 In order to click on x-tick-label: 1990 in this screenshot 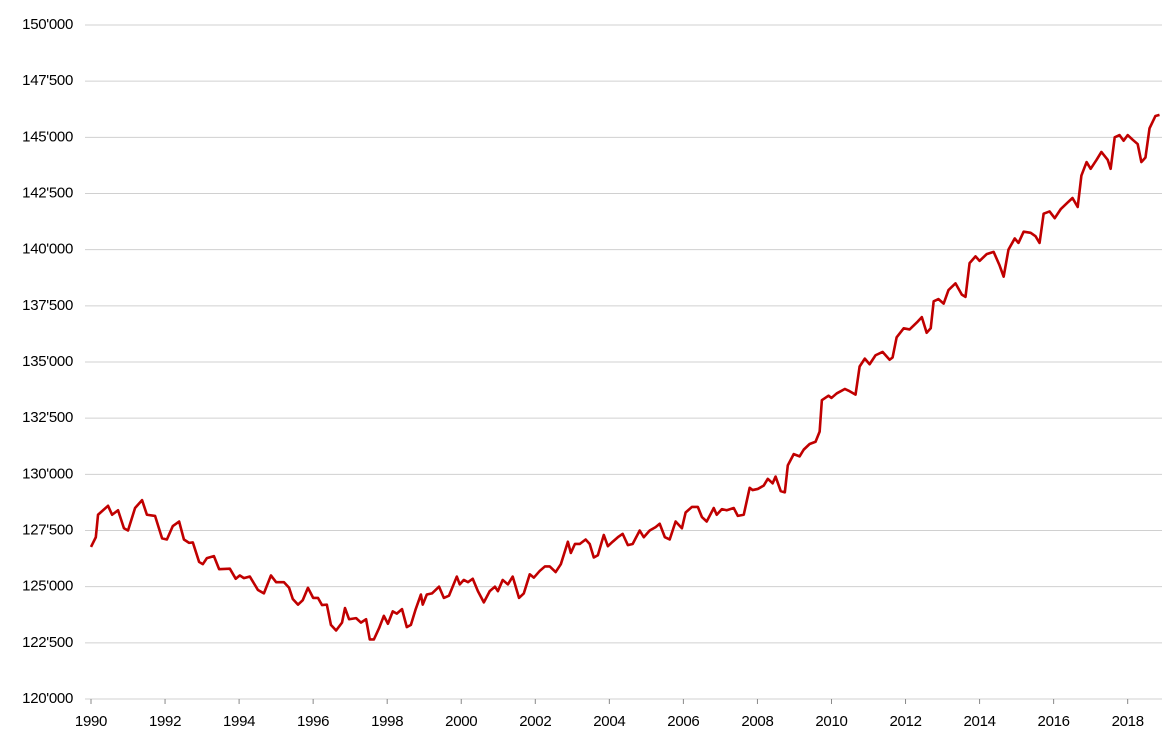, I will do `click(91, 721)`.